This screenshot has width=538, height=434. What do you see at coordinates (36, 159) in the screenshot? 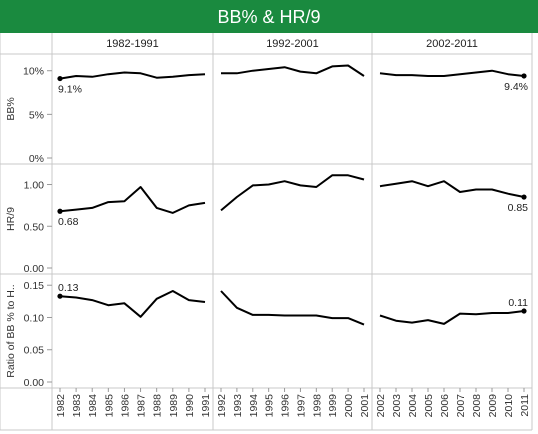
I see `y-tick-label: 0%` at bounding box center [36, 159].